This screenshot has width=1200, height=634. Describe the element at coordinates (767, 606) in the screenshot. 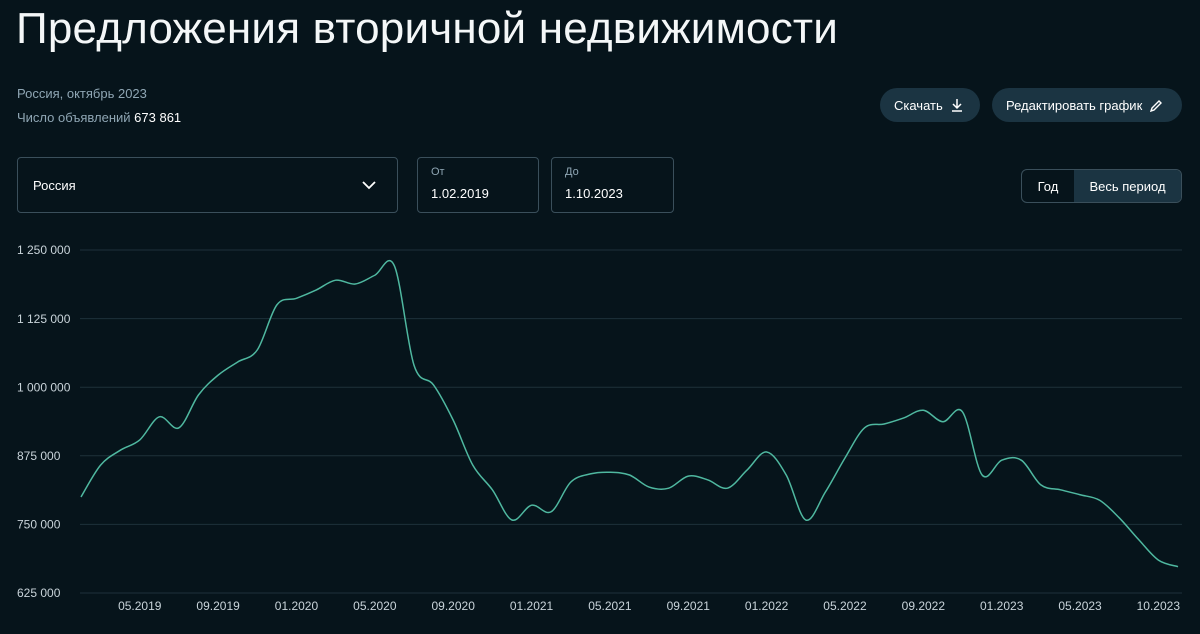

I see `x-tick-label: 01.2022` at that location.